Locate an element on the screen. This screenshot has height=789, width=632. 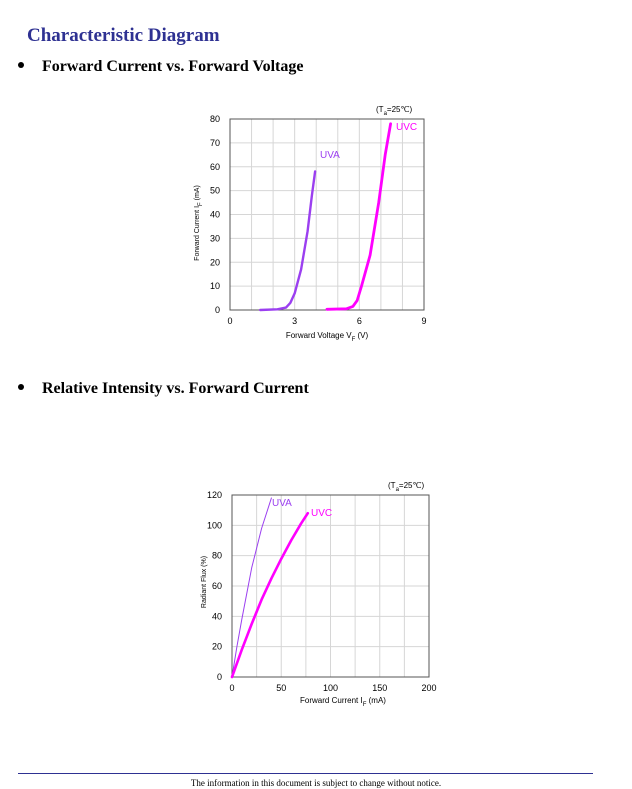
y-tick-label: 50 is located at coordinates (215, 191).